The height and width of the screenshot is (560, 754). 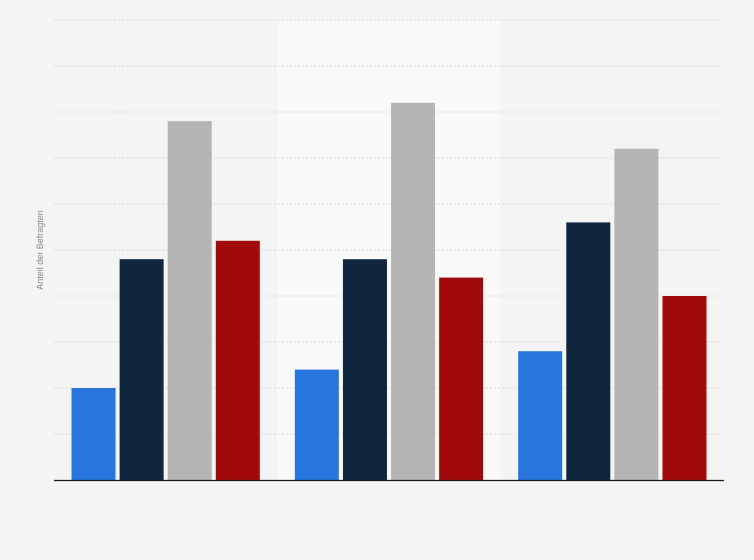 I want to click on y-axis-label: Anteil der Befragten, so click(x=40, y=250).